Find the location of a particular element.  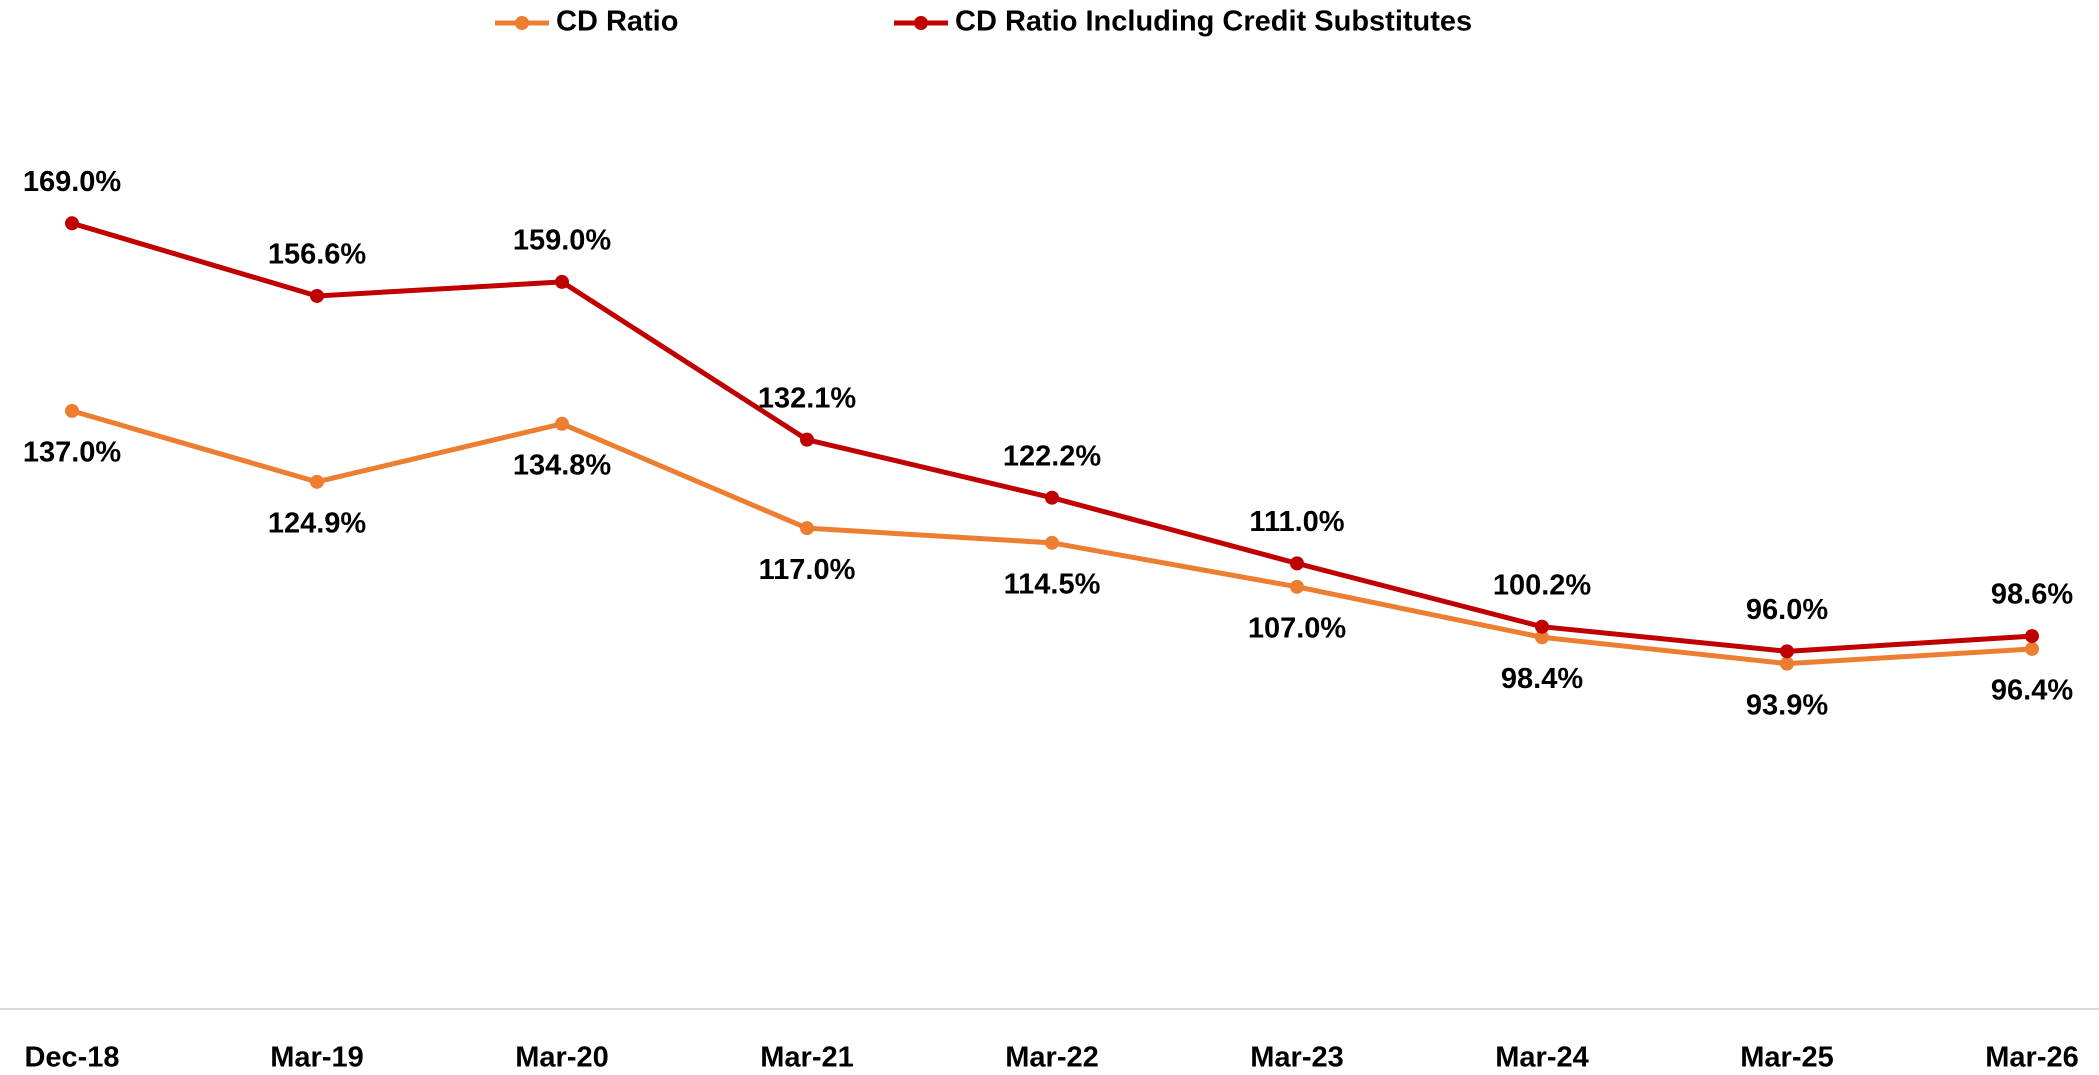

x-tick-label: Mar-24 is located at coordinates (1542, 1058).